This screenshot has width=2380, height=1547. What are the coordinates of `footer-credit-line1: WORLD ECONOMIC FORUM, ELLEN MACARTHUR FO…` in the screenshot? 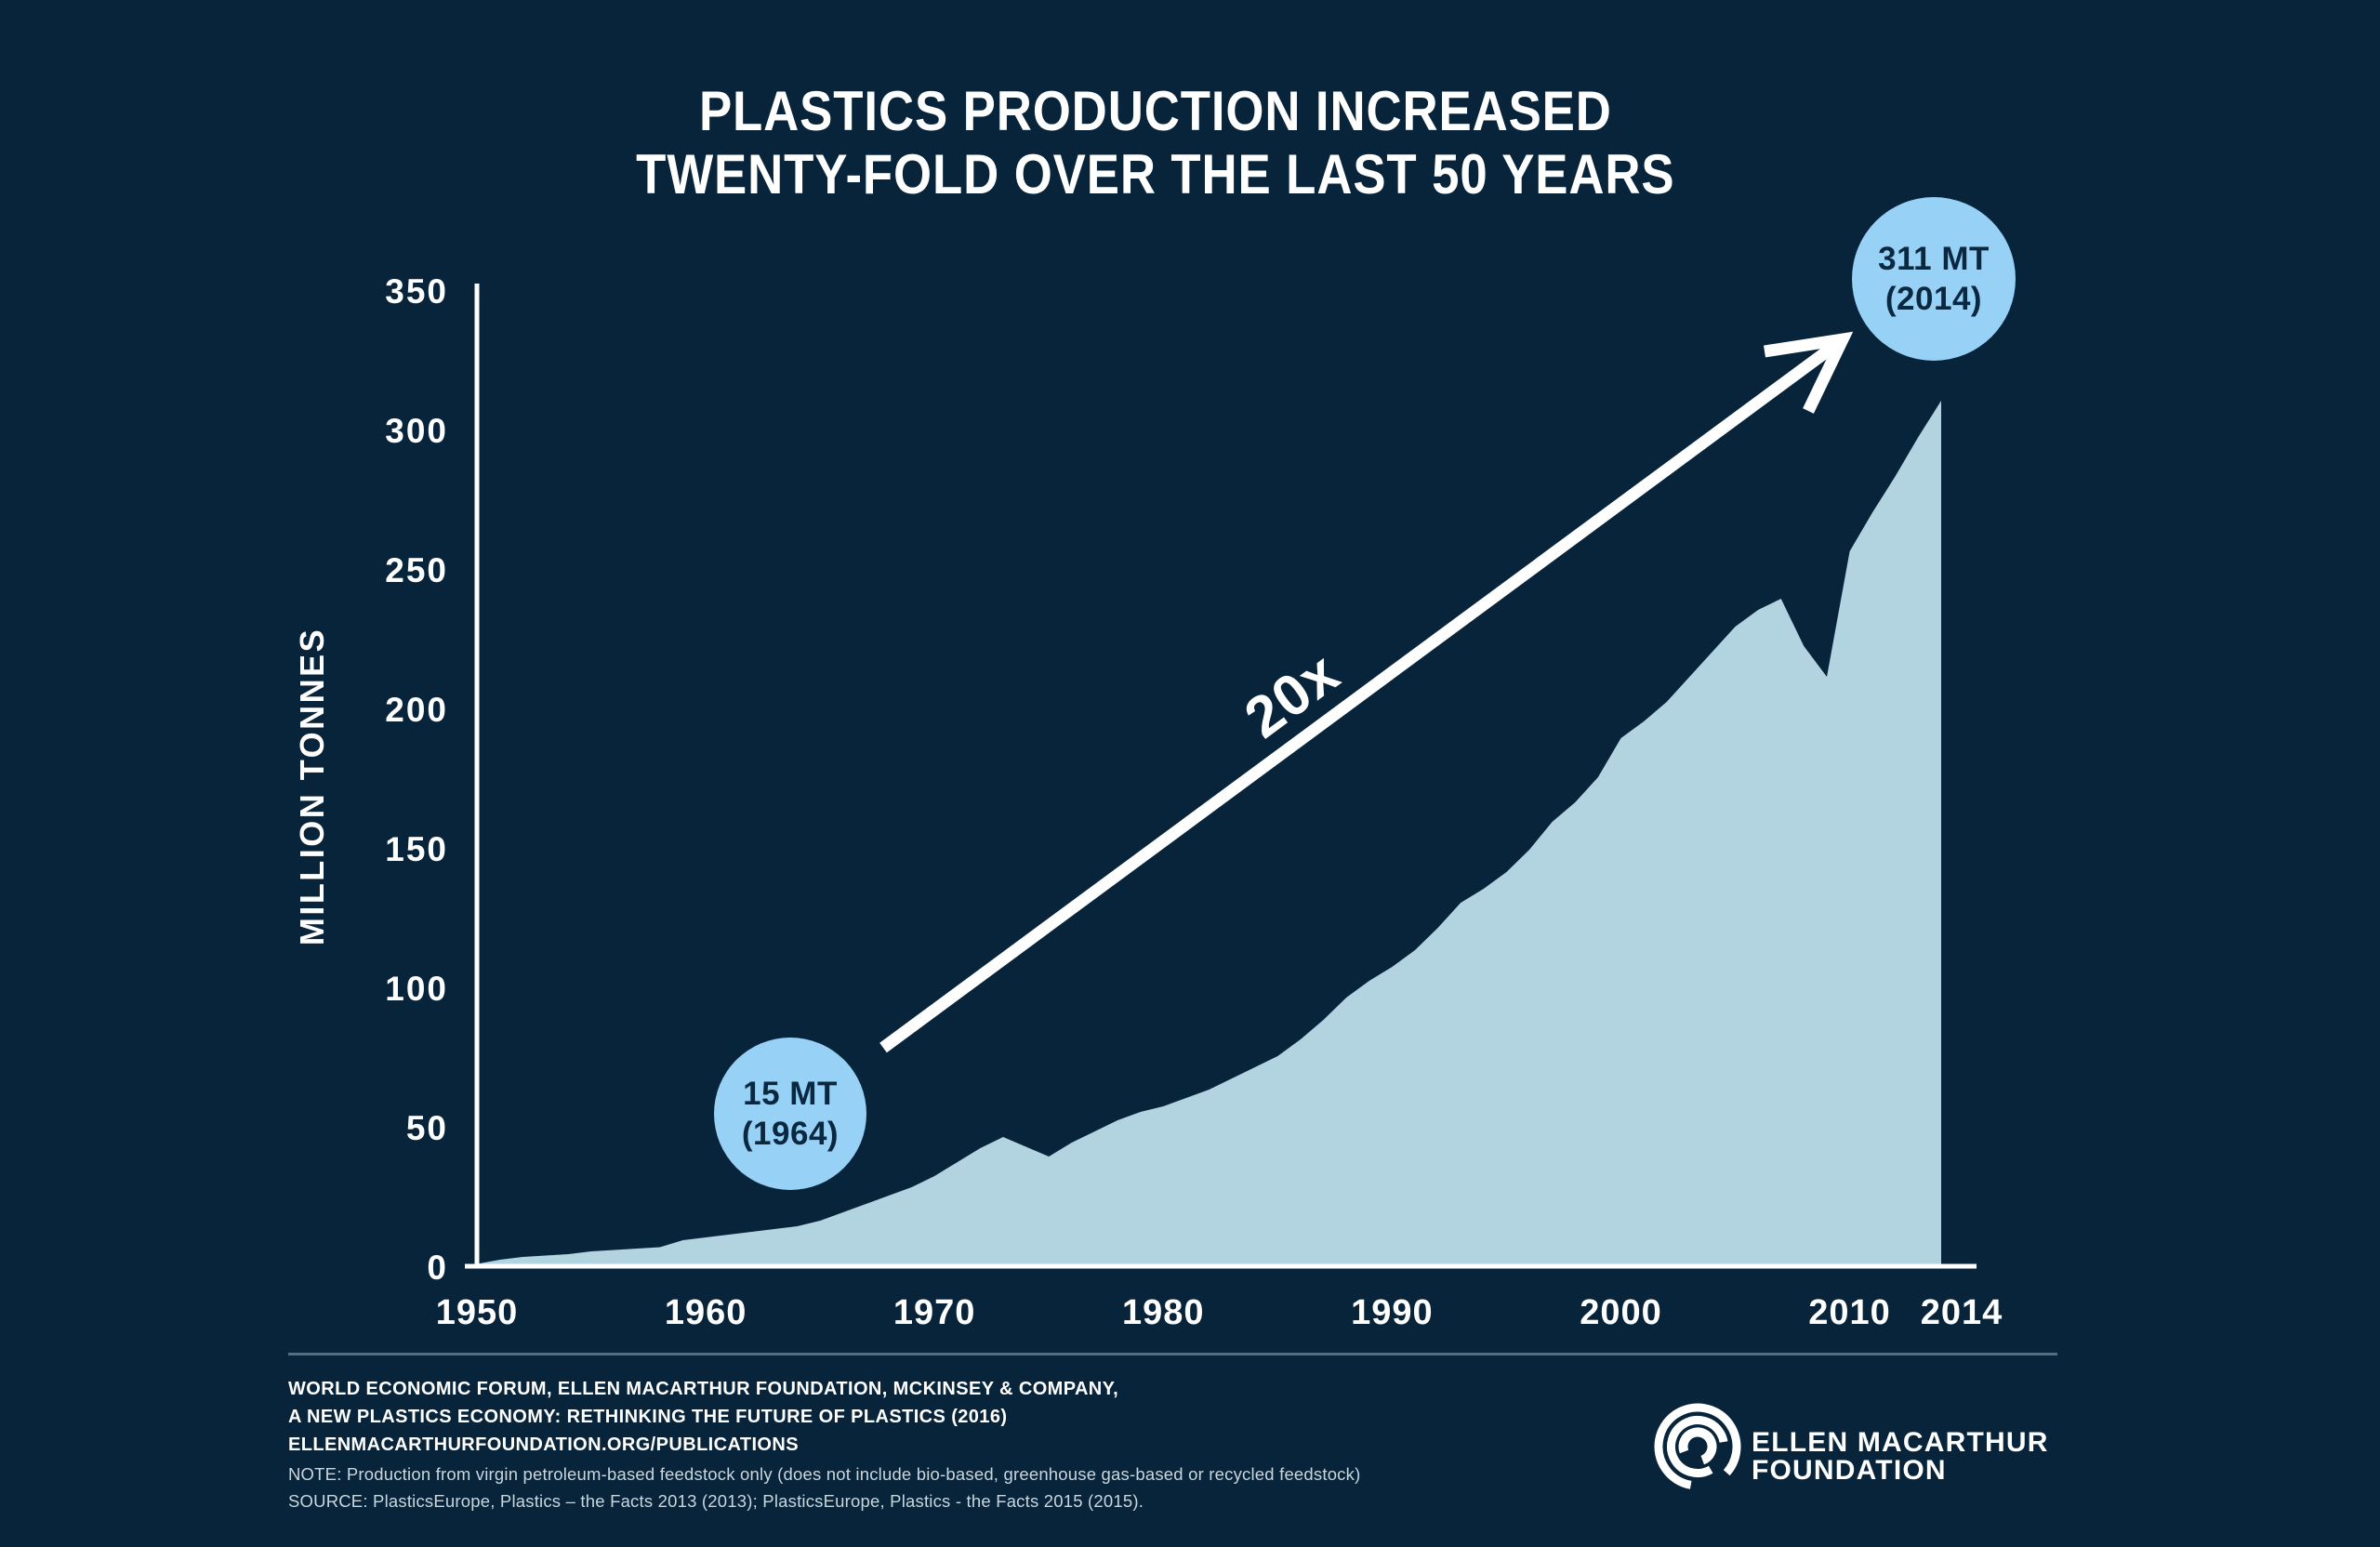 It's located at (703, 1389).